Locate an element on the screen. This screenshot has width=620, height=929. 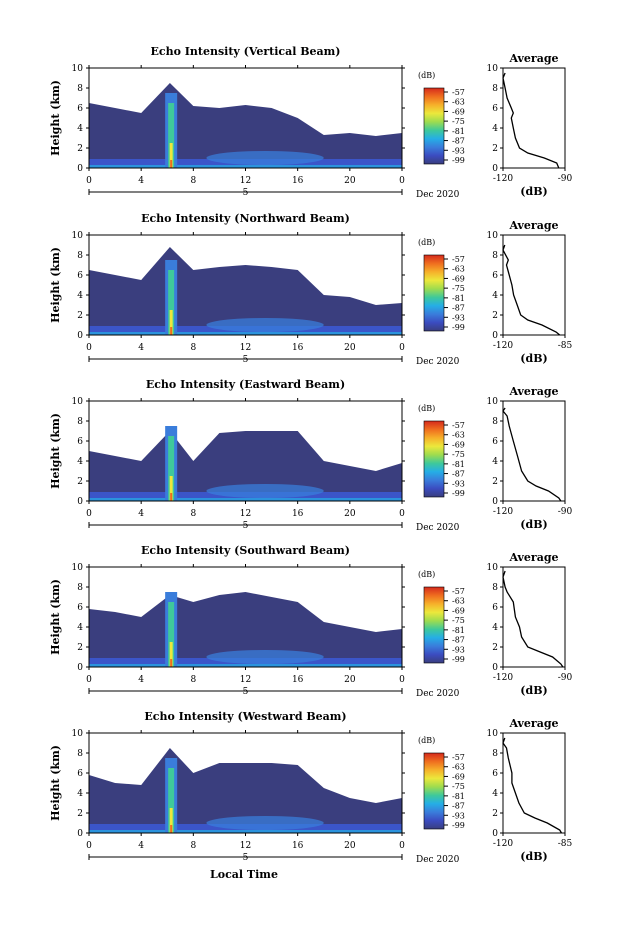
colorbar-unit: (dB) is located at coordinates (426, 242).